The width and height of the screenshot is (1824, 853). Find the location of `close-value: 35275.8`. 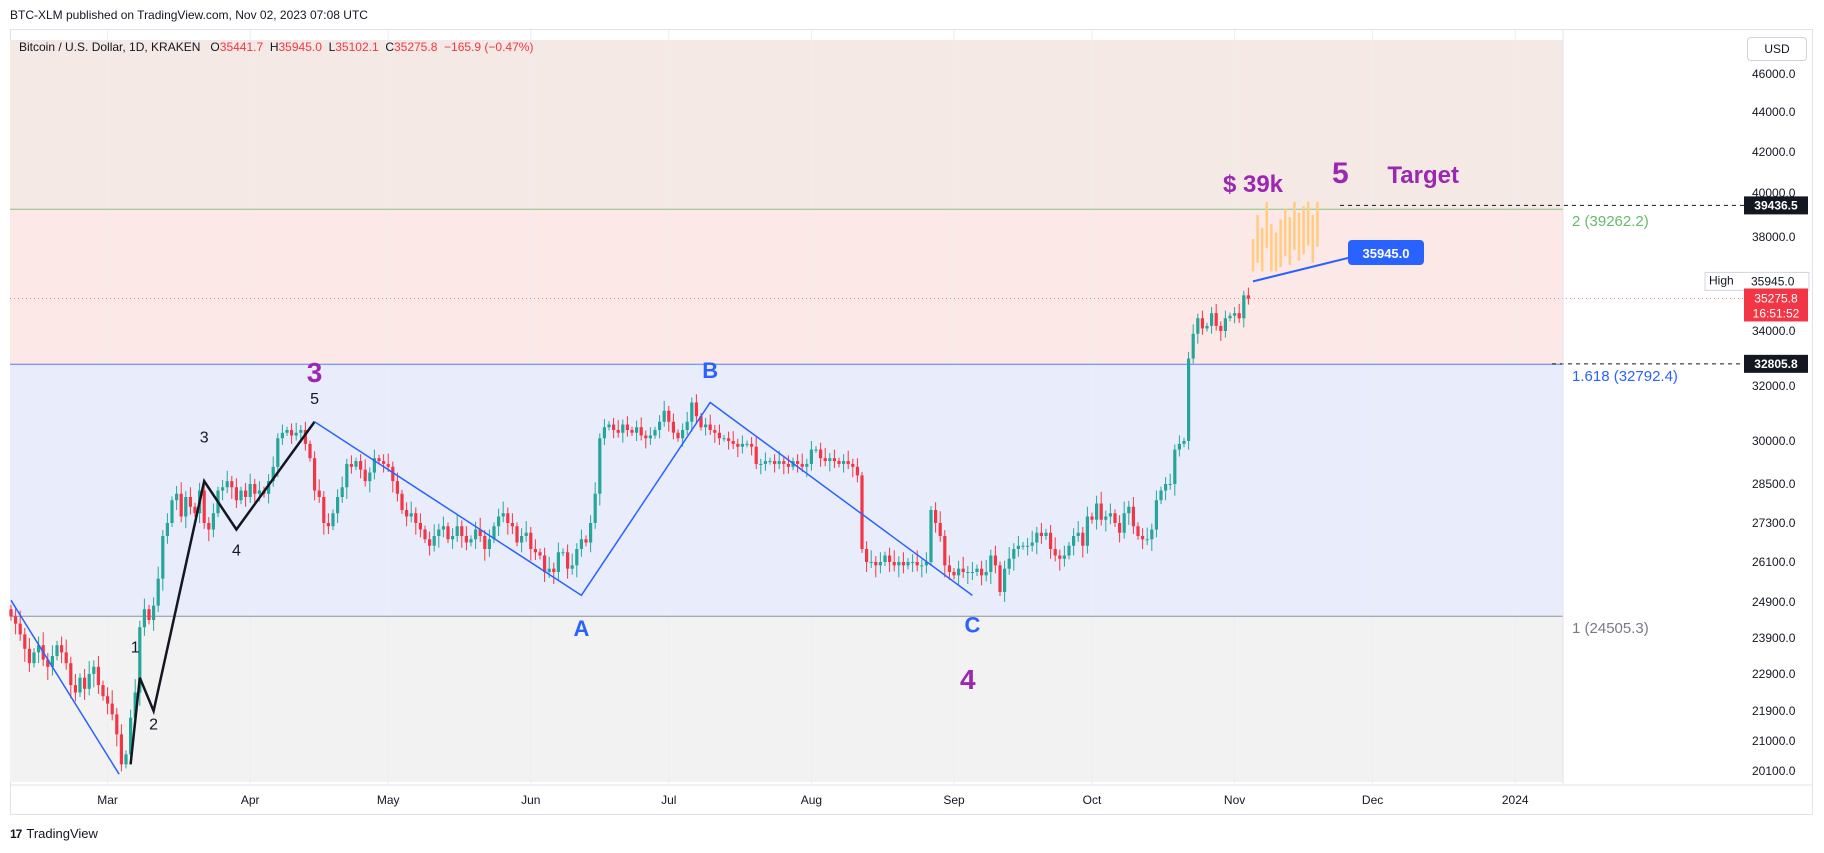

close-value: 35275.8 is located at coordinates (415, 47).